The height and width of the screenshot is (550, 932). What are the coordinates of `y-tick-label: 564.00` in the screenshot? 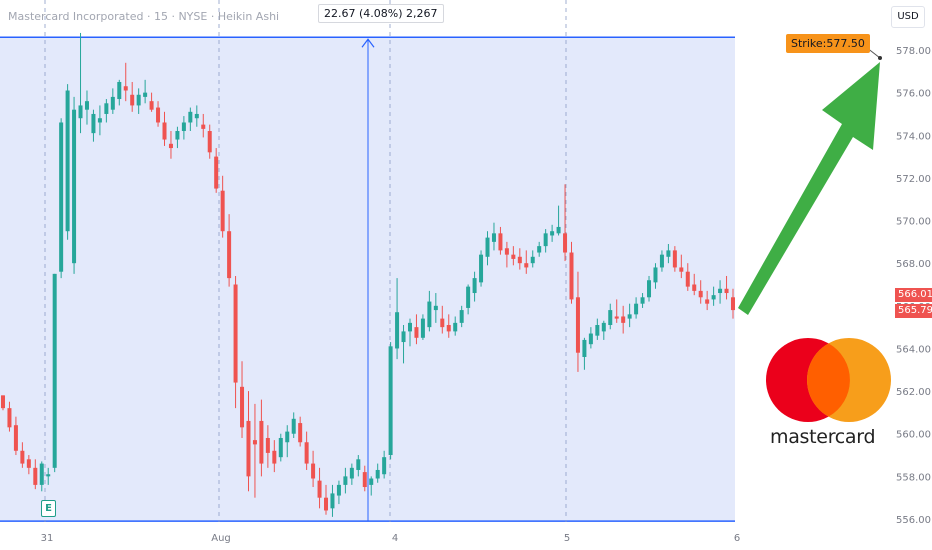 It's located at (913, 349).